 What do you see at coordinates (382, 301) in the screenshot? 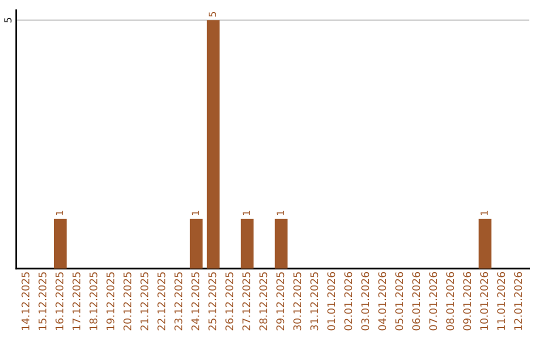
I see `x-tick-label: 04.01.2026` at bounding box center [382, 301].